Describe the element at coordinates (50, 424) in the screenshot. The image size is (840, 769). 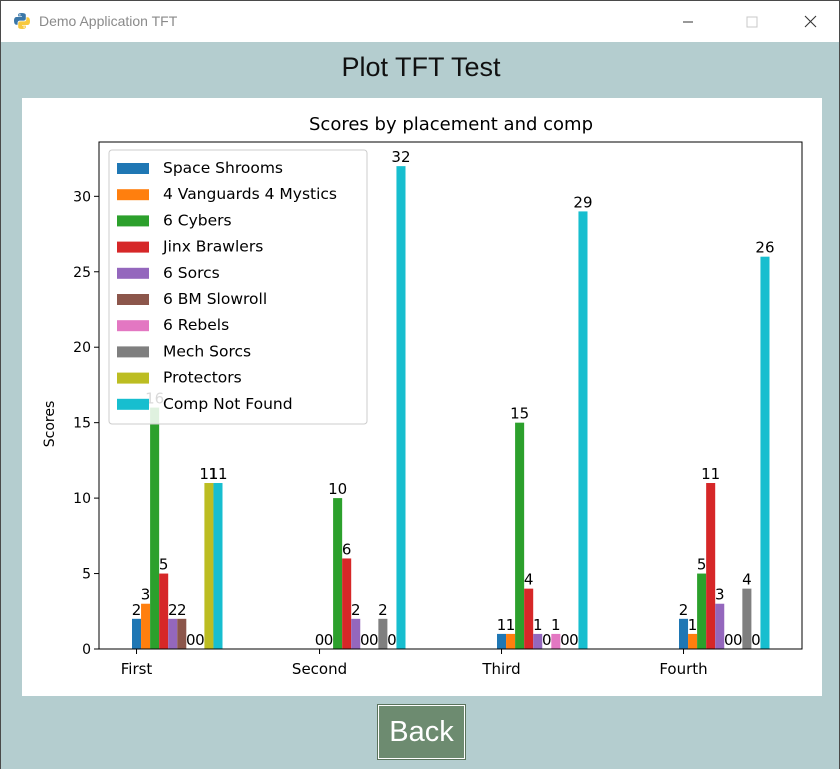
I see `y-axis-label: Scores` at that location.